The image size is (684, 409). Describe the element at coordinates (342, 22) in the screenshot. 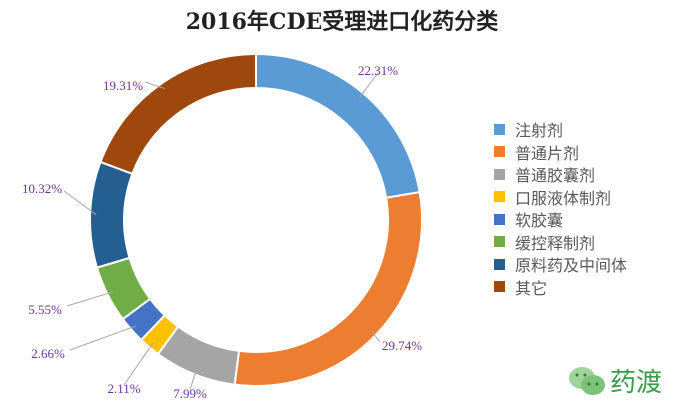

I see `chart-title: 2016年CDE受理进口化药分类` at that location.